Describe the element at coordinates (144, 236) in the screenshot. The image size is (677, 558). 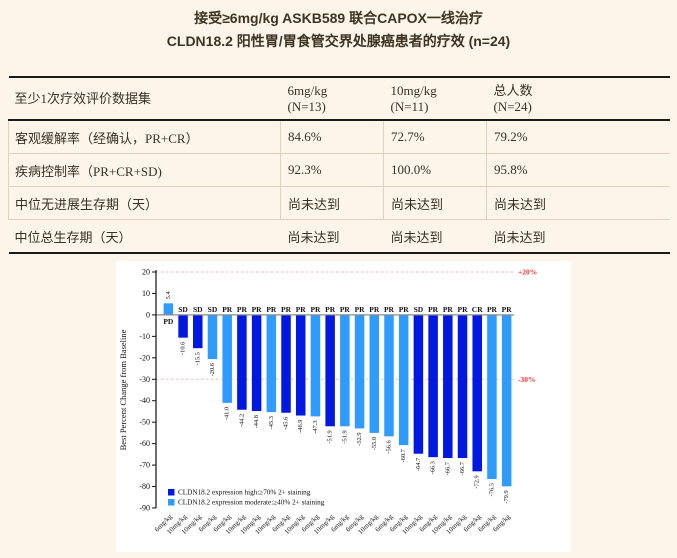
I see `row-label: 中位总生存期（天）` at that location.